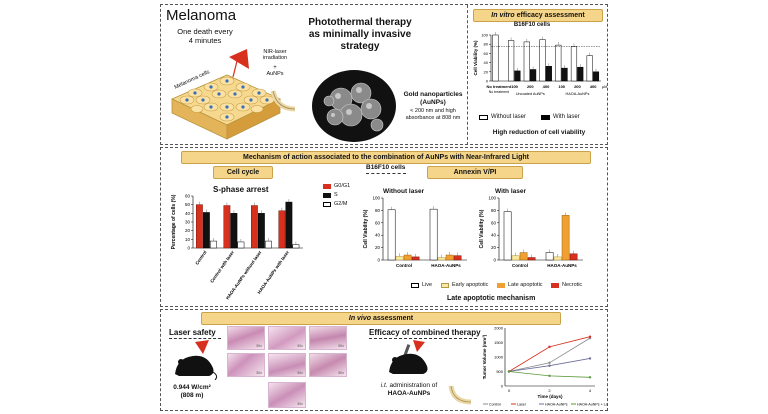  Describe the element at coordinates (592, 405) in the screenshot. I see `legend-label: HAOA-AuNPs + Laser` at that location.